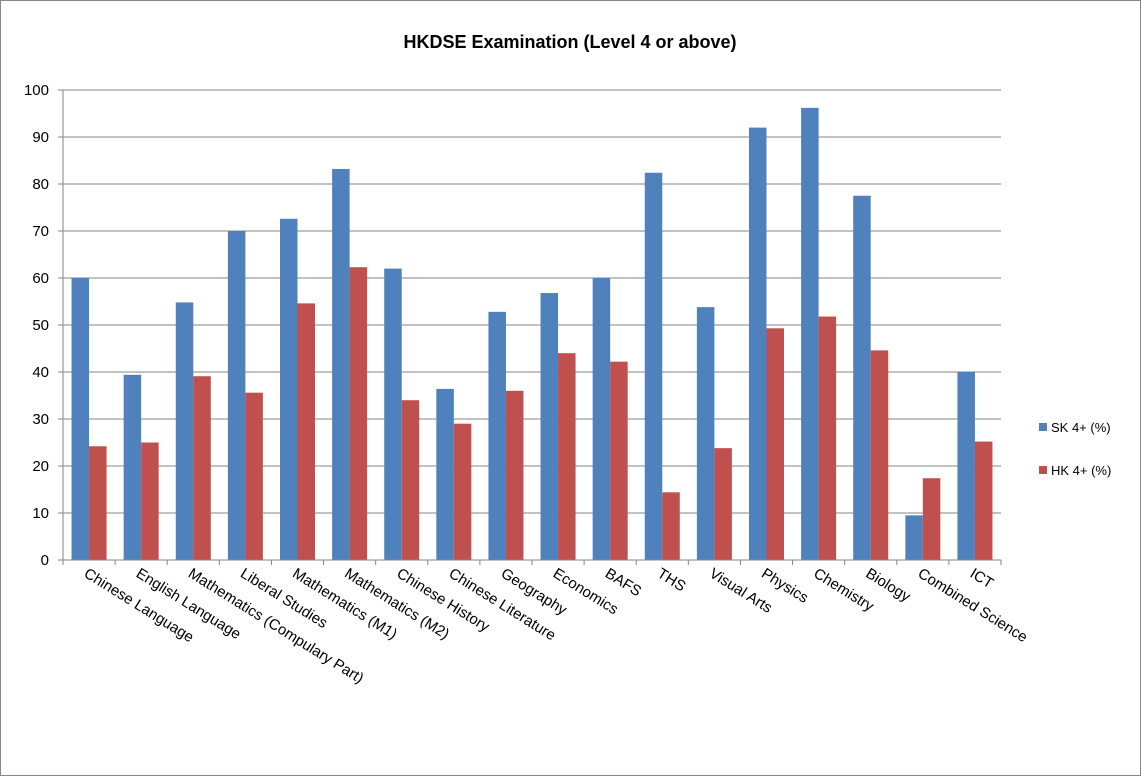 Image resolution: width=1141 pixels, height=776 pixels. I want to click on bar-hk: THS: 14.4, so click(671, 526).